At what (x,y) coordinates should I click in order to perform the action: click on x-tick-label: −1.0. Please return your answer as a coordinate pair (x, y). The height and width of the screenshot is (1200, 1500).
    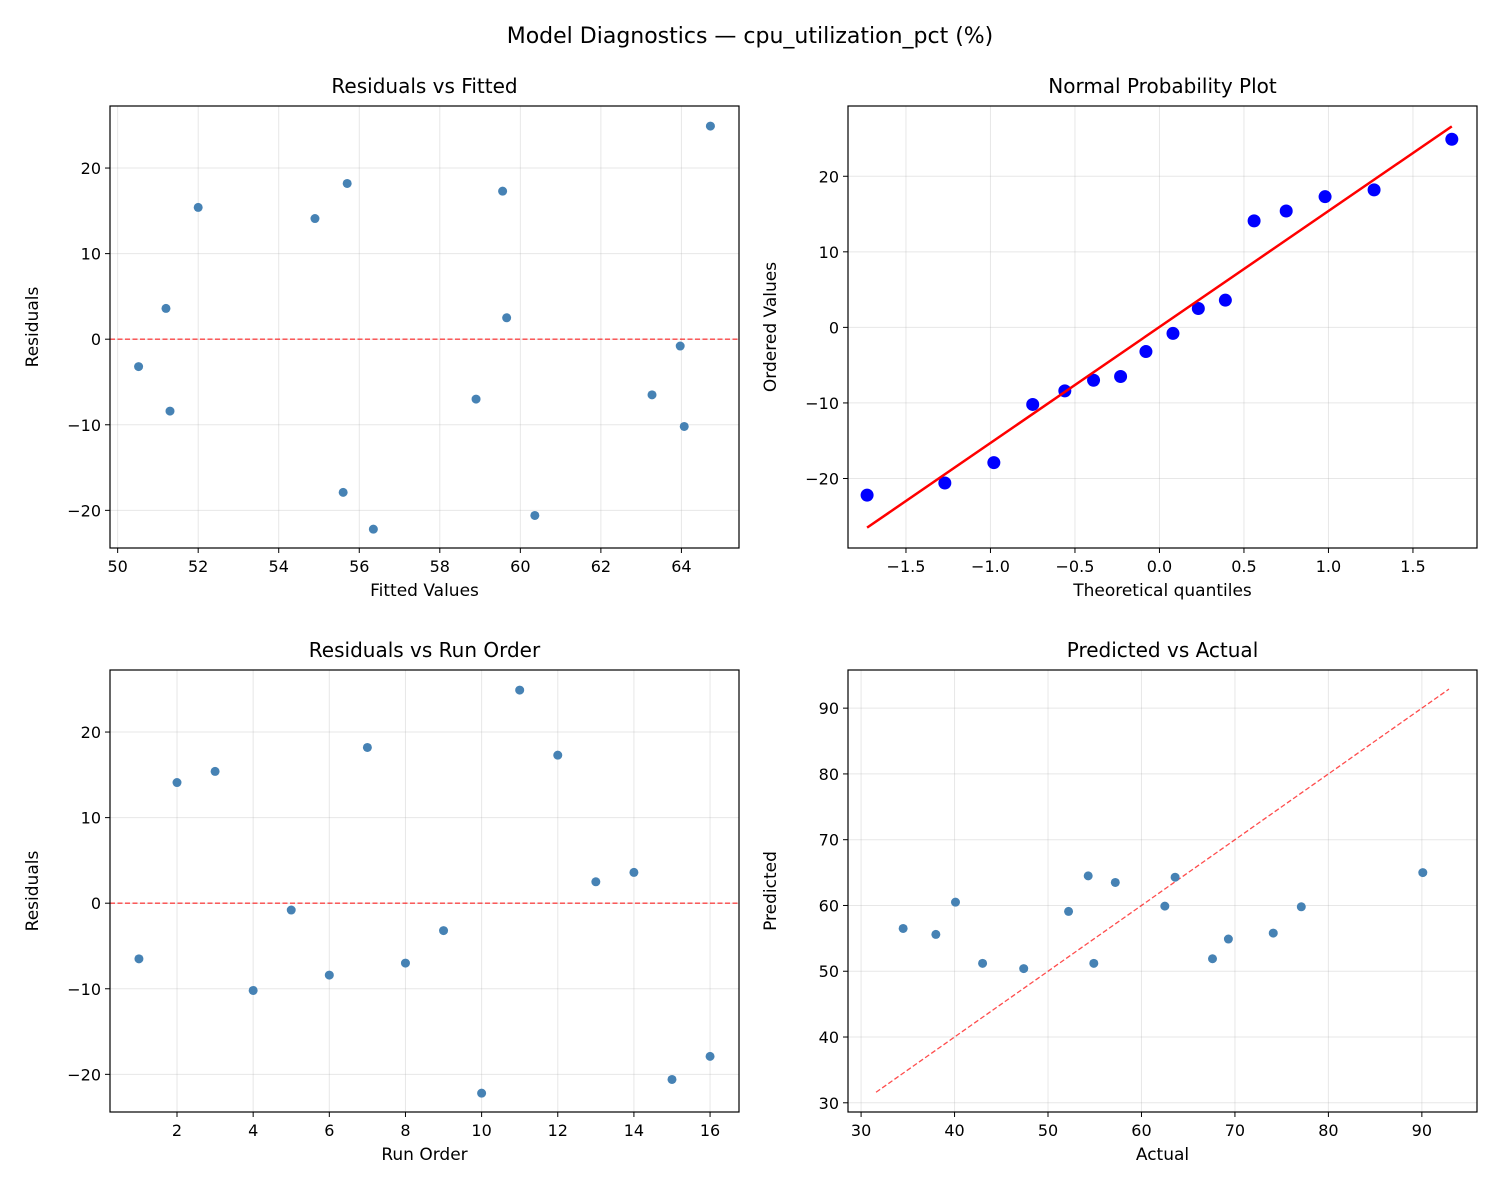
    Looking at the image, I should click on (990, 566).